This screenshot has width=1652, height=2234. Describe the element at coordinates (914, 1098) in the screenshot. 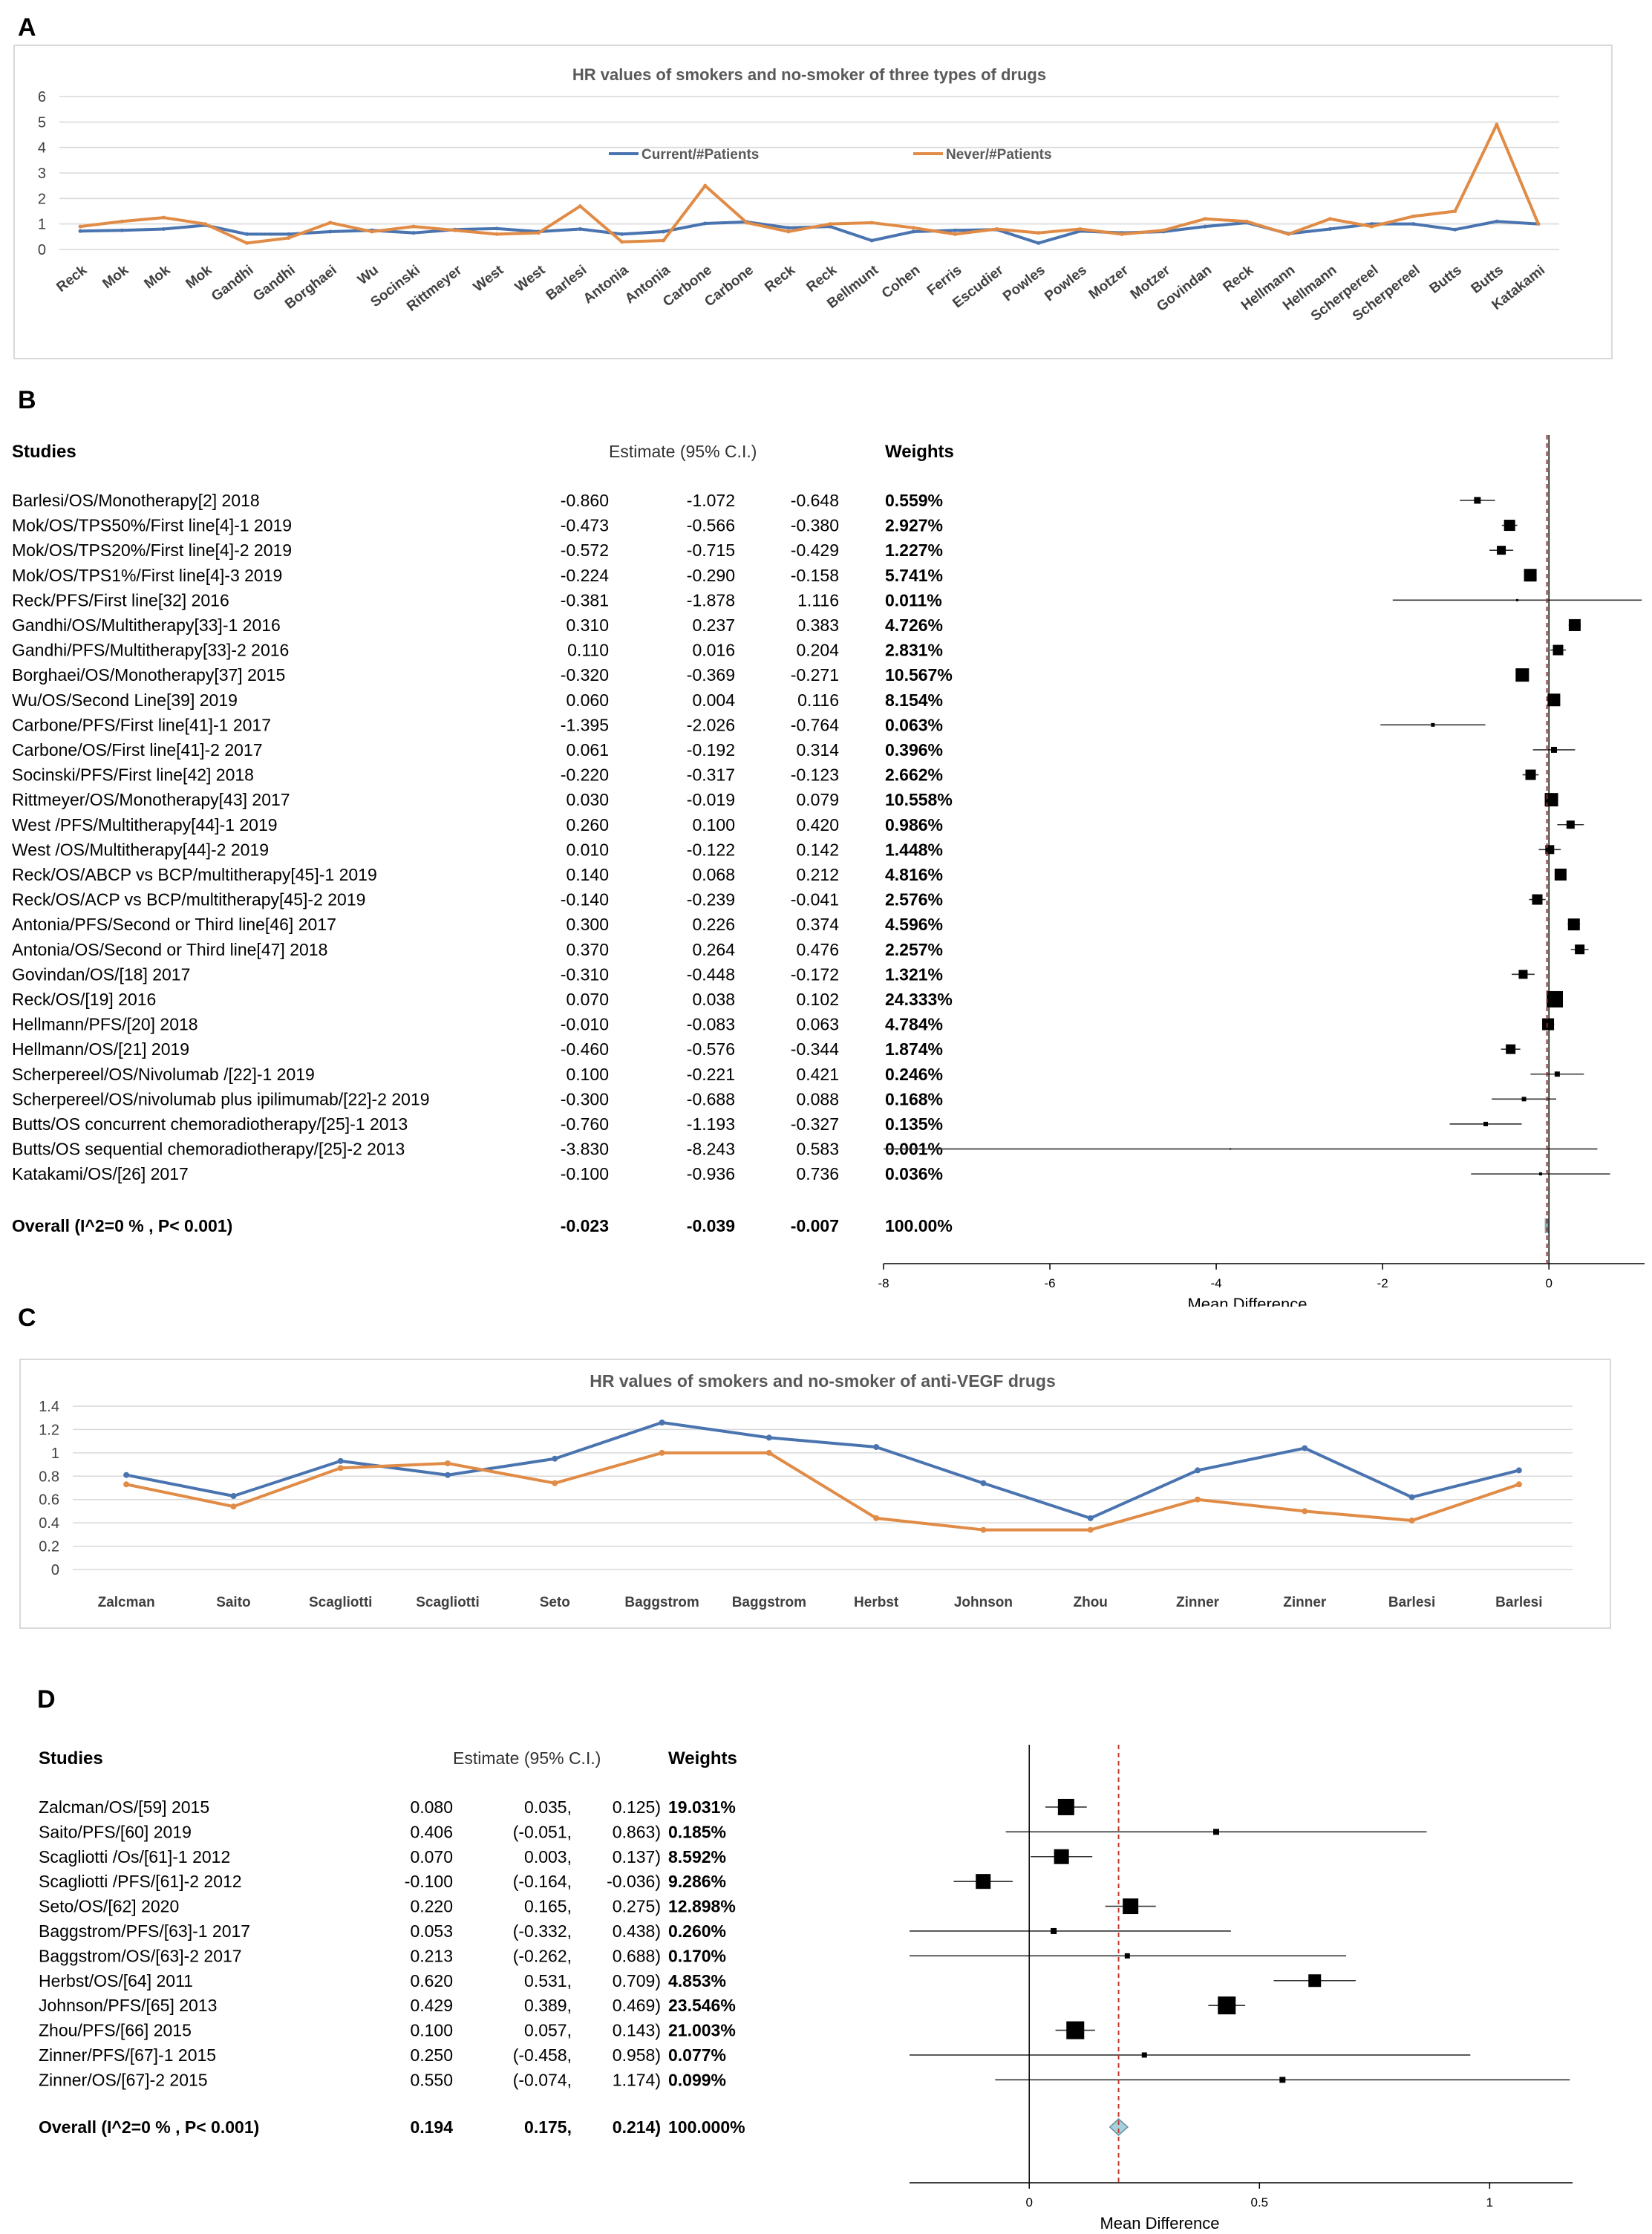

I see `row-weight: 0.168%` at that location.